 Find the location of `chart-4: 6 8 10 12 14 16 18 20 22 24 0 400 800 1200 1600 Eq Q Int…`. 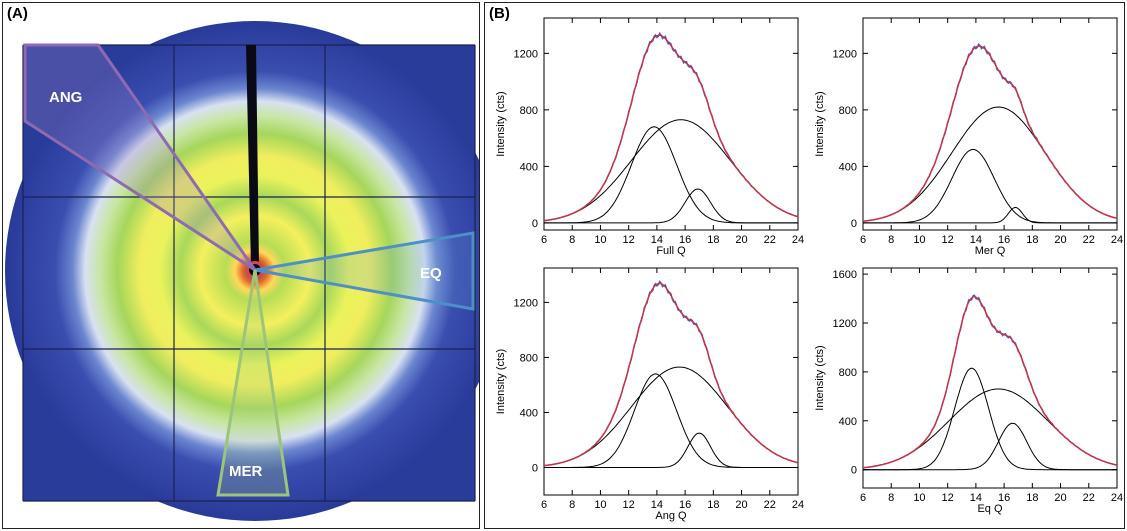

chart-4: 6 8 10 12 14 16 18 20 22 24 0 400 800 1200 1600 Eq Q Int… is located at coordinates (968, 391).